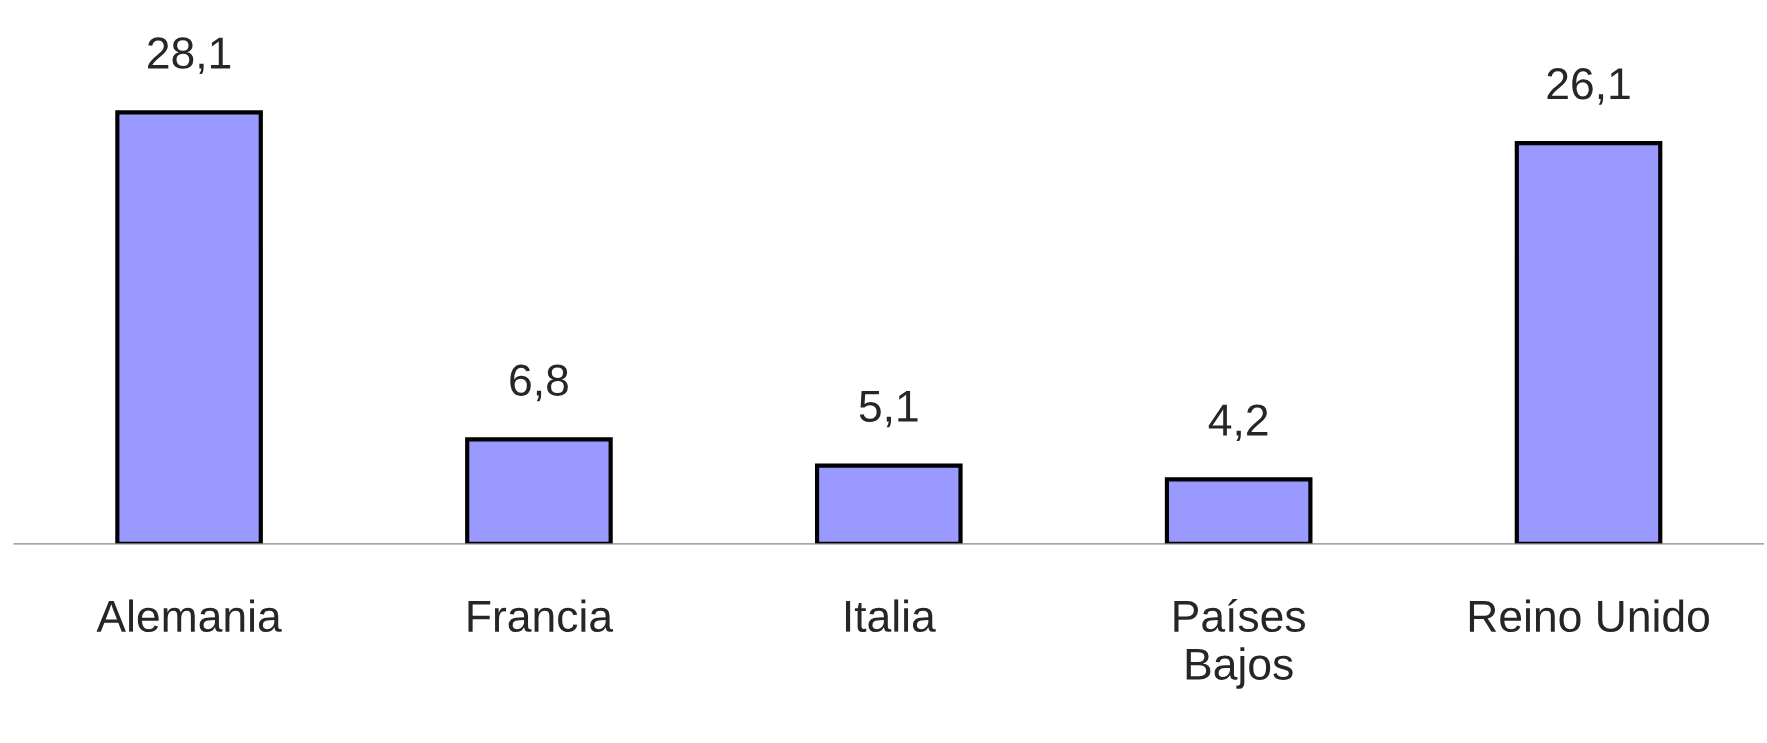  Describe the element at coordinates (888, 409) in the screenshot. I see `data-label: 5,1` at that location.